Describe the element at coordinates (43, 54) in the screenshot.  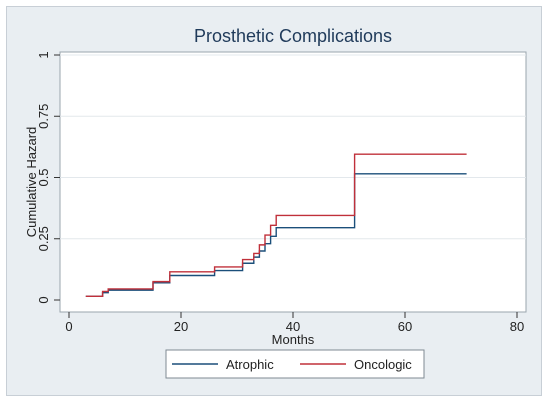
I see `y-tick-label: 1` at that location.